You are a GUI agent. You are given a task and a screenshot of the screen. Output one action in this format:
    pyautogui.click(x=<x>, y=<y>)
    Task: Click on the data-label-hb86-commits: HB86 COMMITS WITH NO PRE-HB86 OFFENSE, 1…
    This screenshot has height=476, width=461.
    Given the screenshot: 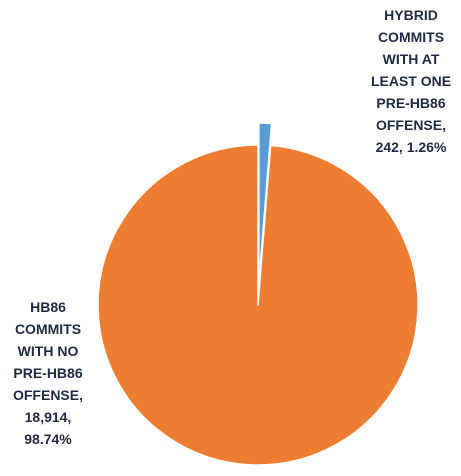 What is the action you would take?
    pyautogui.click(x=47, y=373)
    